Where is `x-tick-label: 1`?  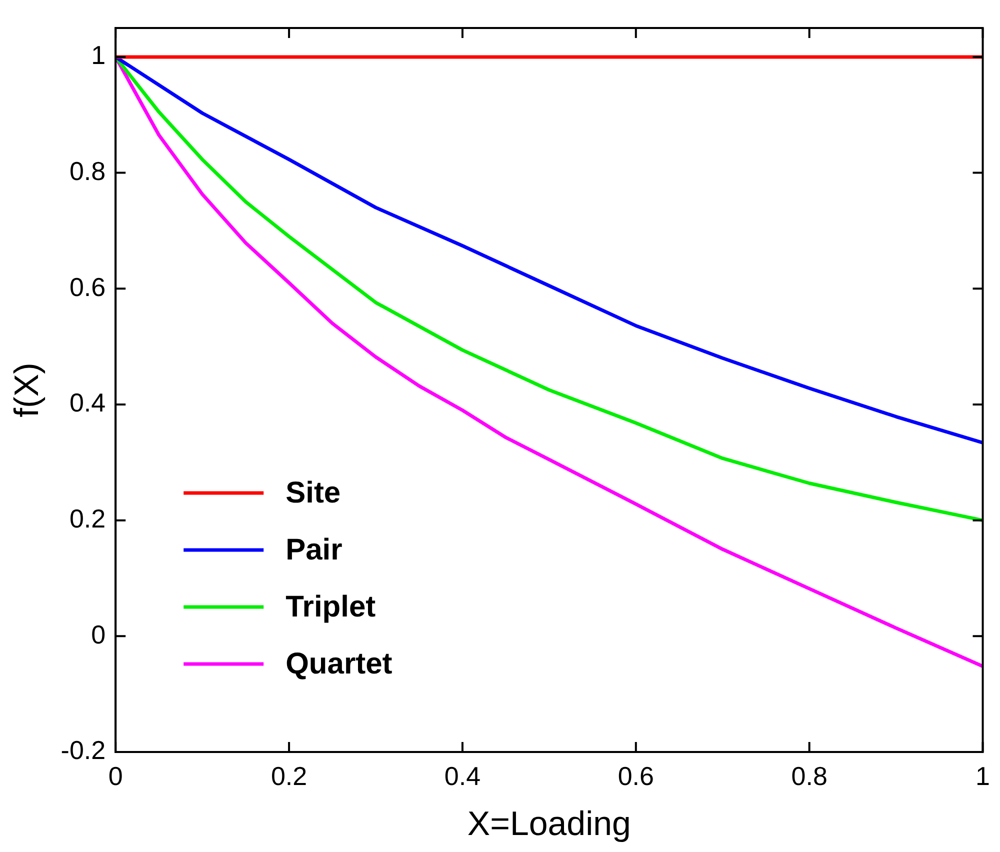 x-tick-label: 1 is located at coordinates (983, 775).